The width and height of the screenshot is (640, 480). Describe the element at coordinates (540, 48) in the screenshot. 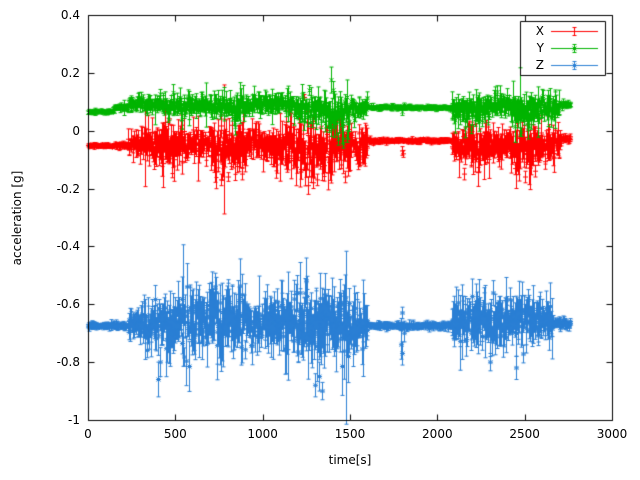

I see `legend-label-y: Y` at that location.